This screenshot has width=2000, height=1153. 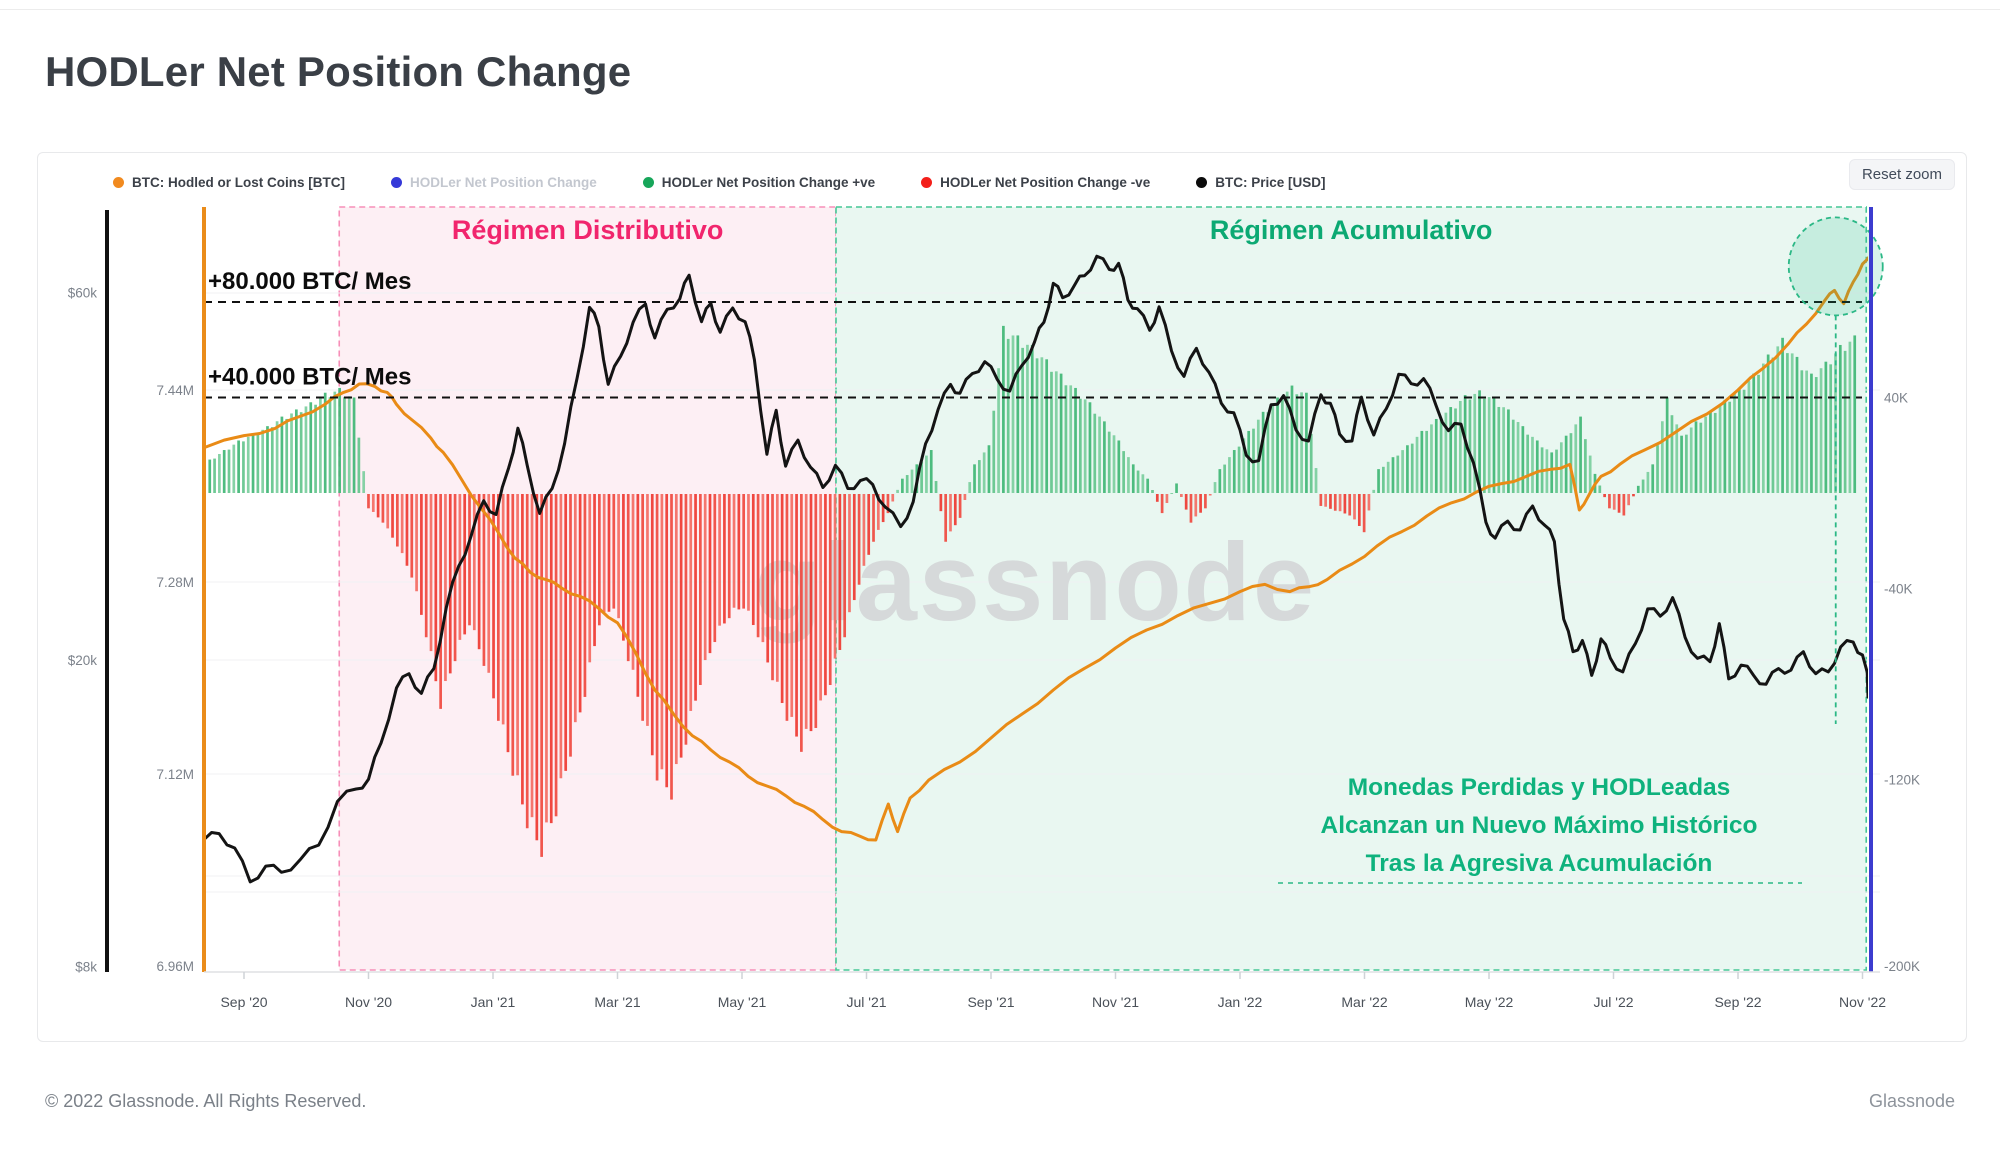 What do you see at coordinates (866, 1002) in the screenshot?
I see `x-tick-label: Jul '21` at bounding box center [866, 1002].